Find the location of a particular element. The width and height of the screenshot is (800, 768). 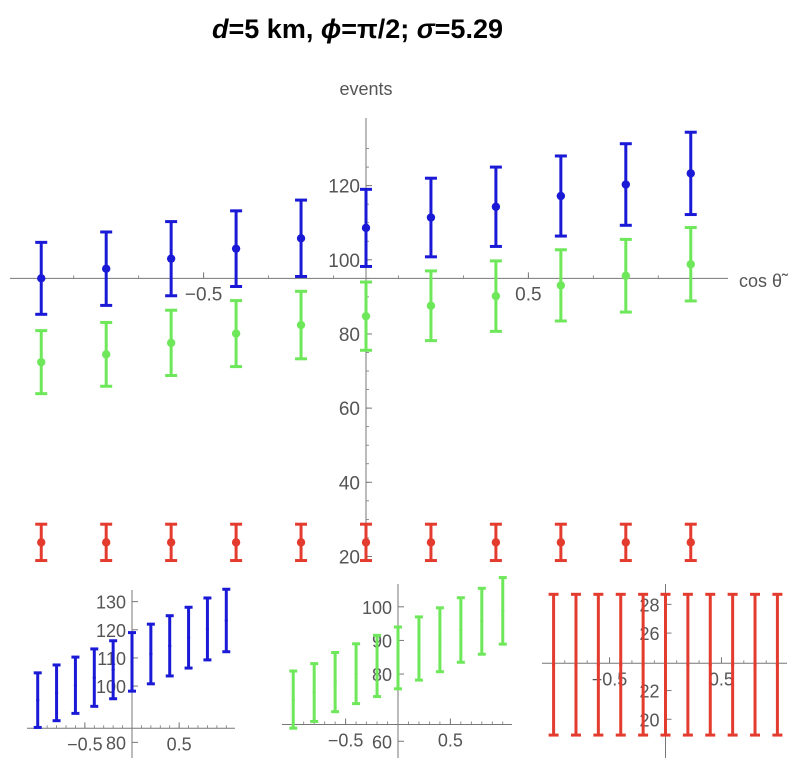

chart-title: d=5 km, ϕ=π/2; σ=5.29 is located at coordinates (357, 29).